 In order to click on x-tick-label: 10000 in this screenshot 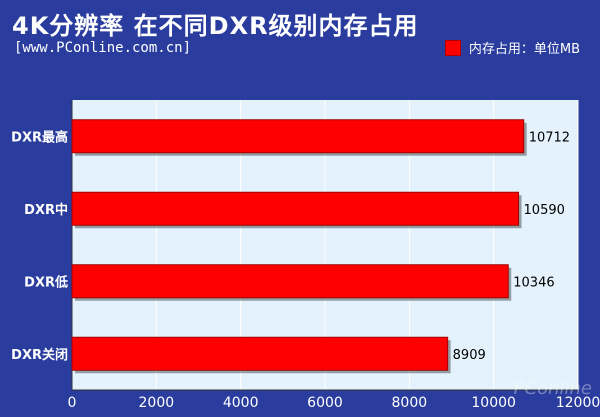, I will do `click(493, 403)`.